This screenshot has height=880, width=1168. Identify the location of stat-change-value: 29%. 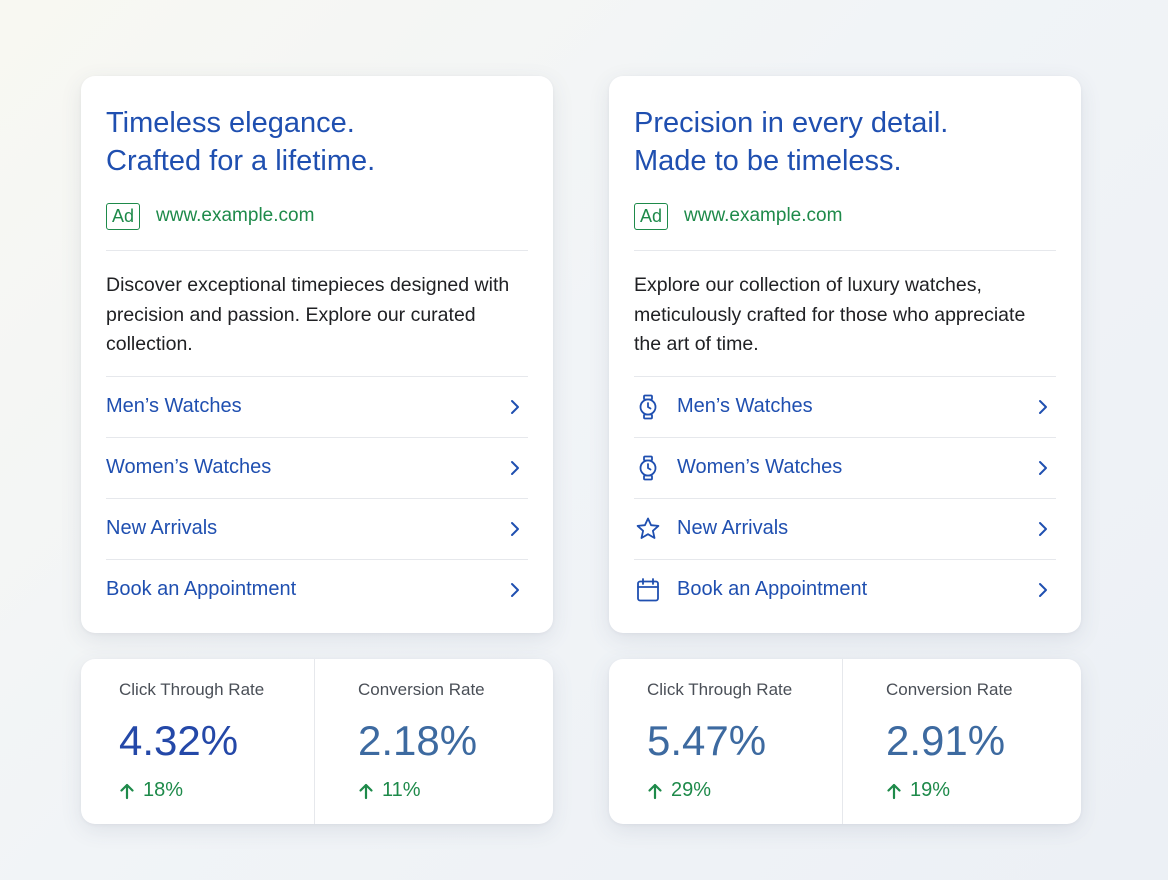
(691, 790).